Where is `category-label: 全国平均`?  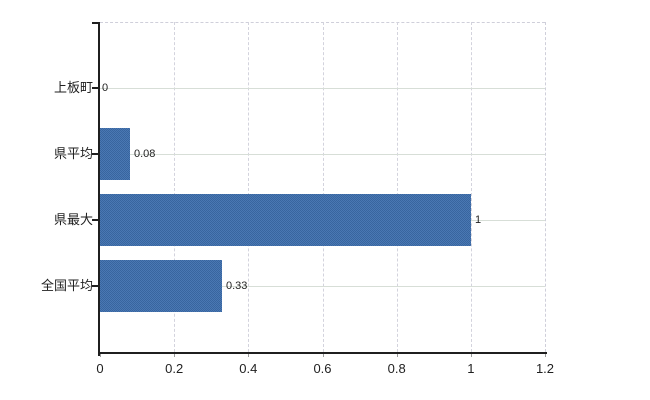 category-label: 全国平均 is located at coordinates (66, 285).